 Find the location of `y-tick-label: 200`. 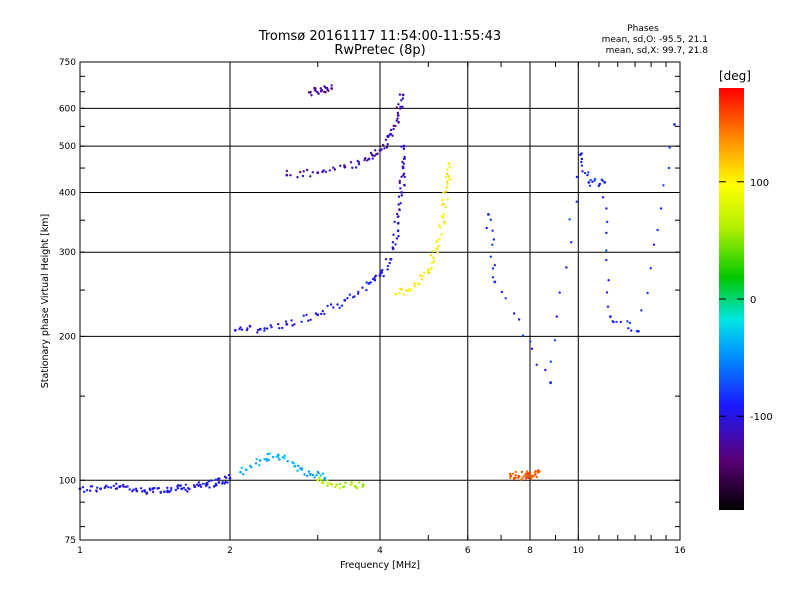

y-tick-label: 200 is located at coordinates (67, 337).